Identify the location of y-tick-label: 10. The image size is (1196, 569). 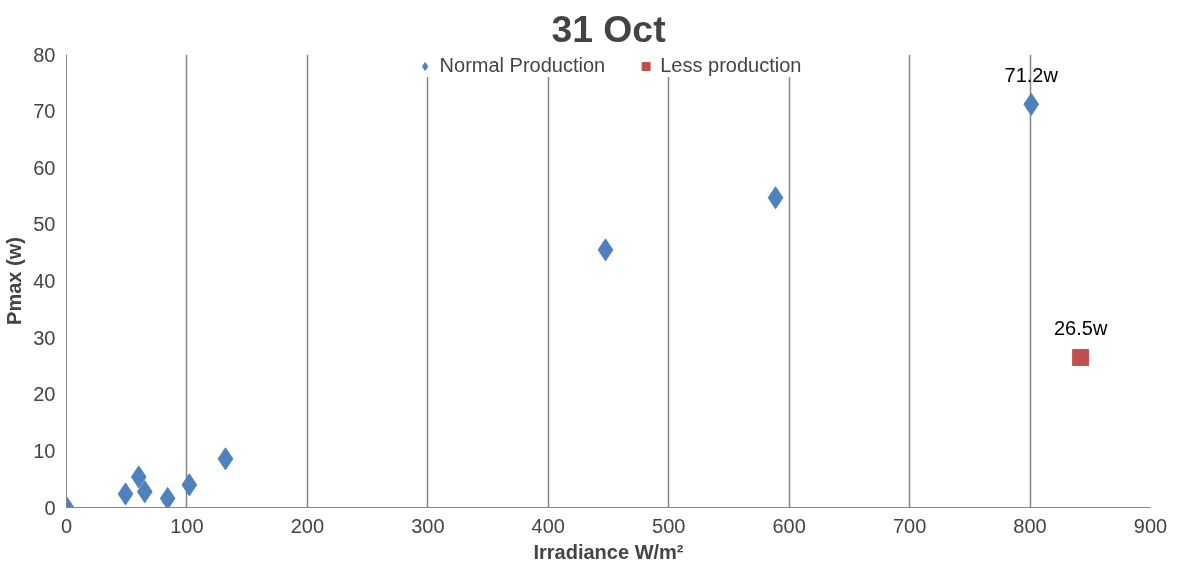
(44, 450).